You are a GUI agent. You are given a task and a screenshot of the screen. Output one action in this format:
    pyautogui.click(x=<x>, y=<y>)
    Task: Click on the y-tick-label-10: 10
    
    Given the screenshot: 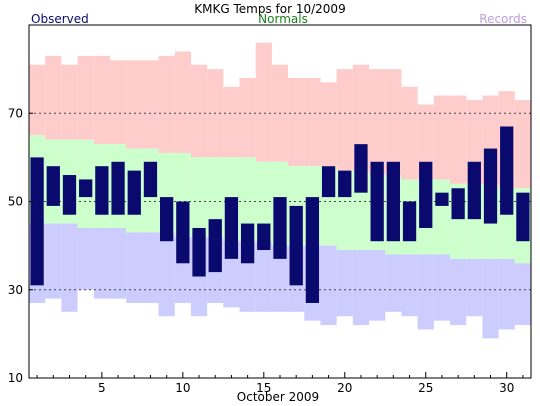 What is the action you would take?
    pyautogui.click(x=15, y=378)
    